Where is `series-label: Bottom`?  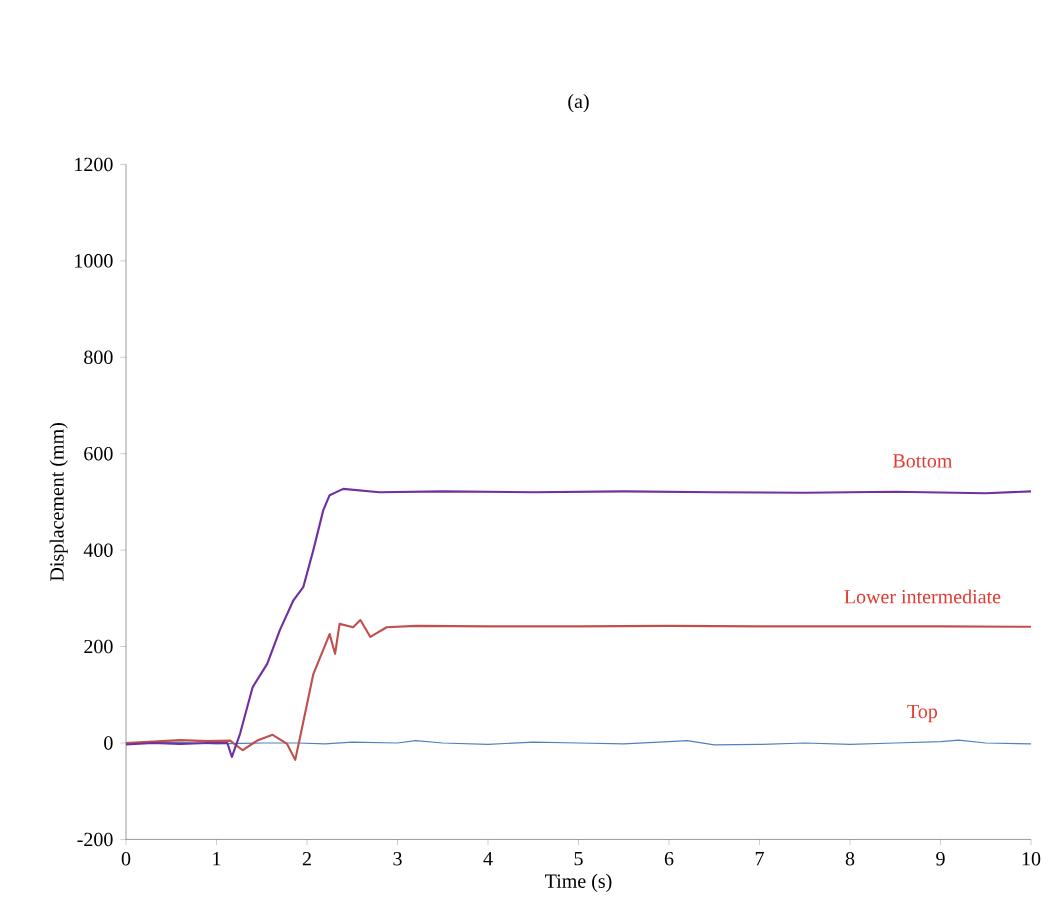
series-label: Bottom is located at coordinates (922, 461).